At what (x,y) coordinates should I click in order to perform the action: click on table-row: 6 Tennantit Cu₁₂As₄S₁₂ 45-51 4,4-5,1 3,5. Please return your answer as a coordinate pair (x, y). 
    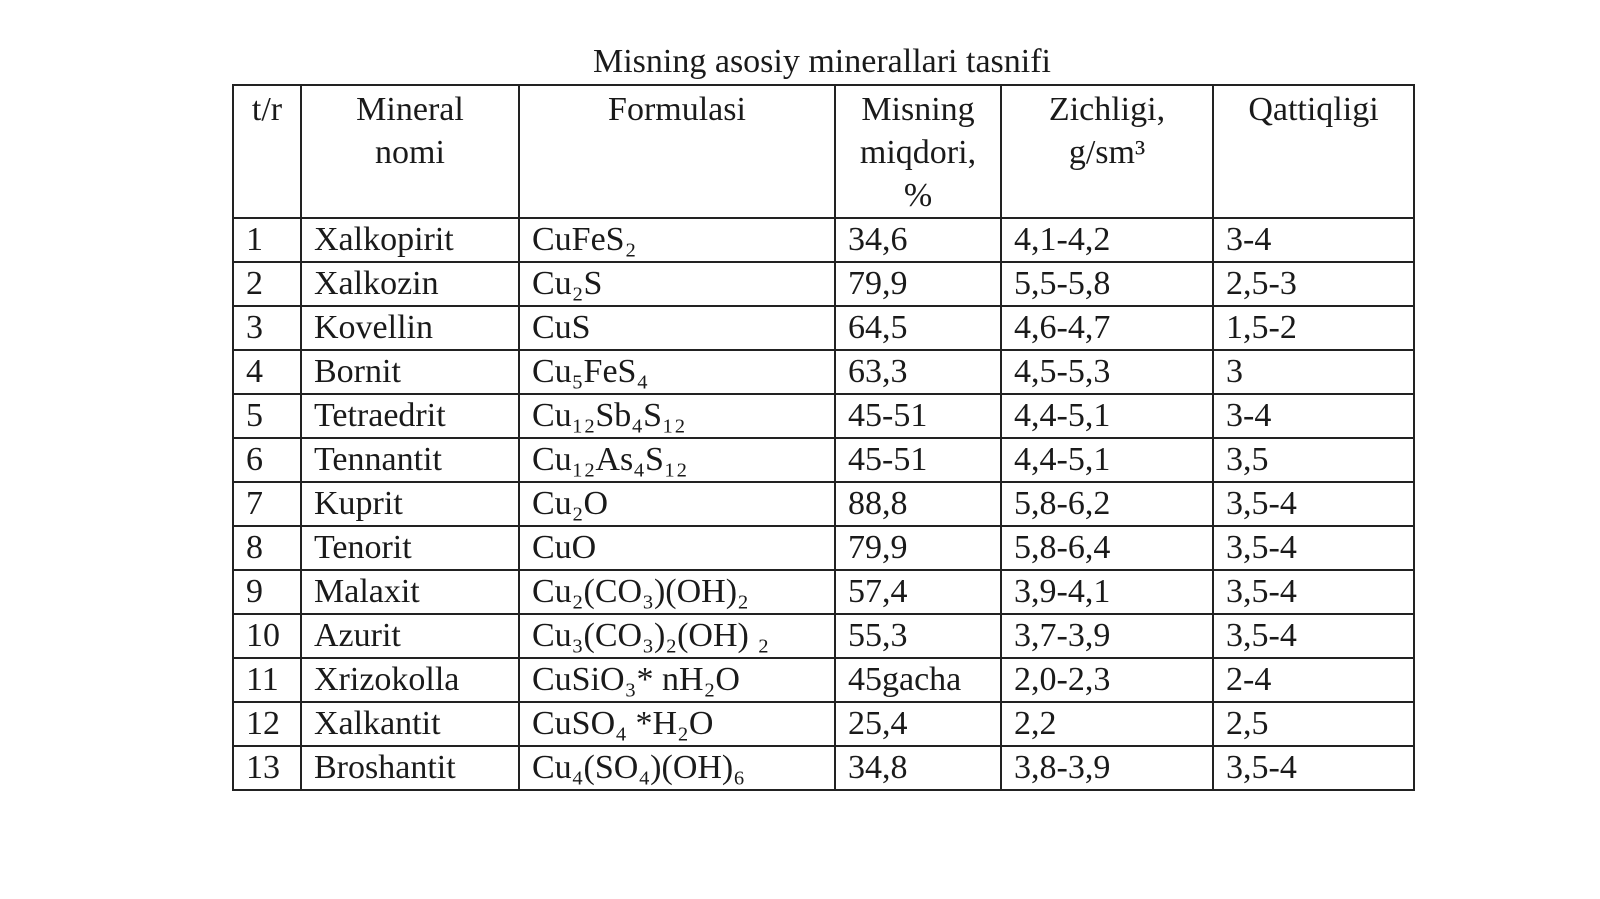
    Looking at the image, I should click on (823, 460).